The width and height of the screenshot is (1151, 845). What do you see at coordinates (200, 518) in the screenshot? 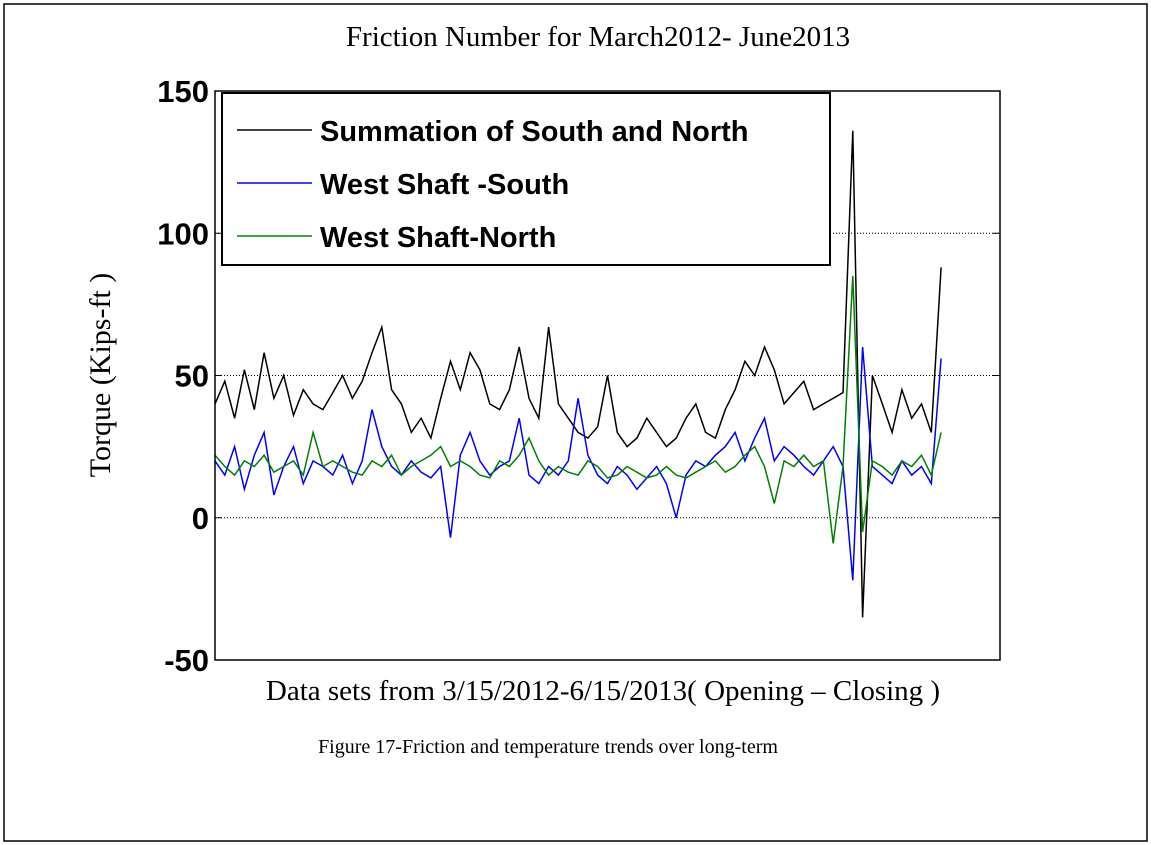
I see `y-tick-label: 0` at bounding box center [200, 518].